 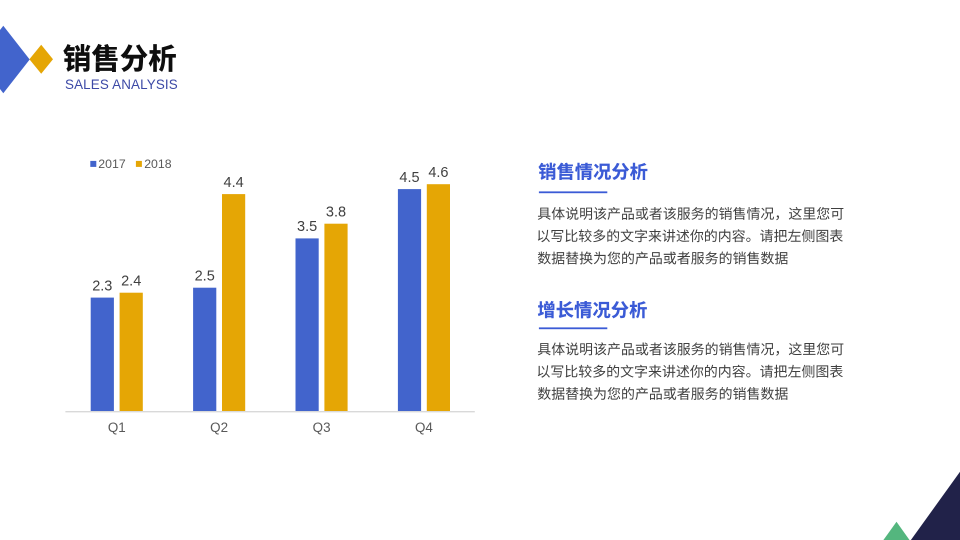 I want to click on svg-text: Q2, so click(x=219, y=427).